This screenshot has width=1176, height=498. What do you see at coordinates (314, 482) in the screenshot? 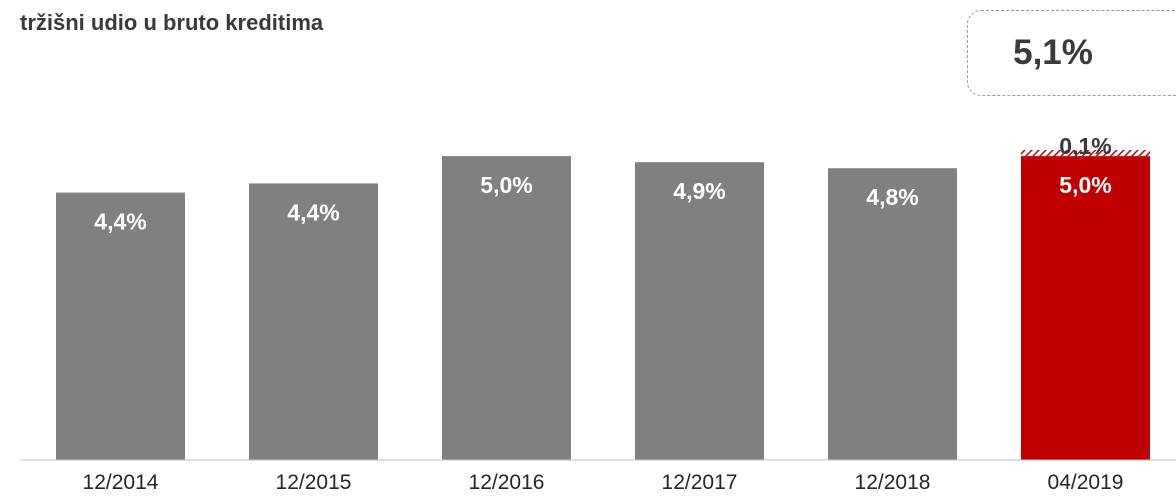
I see `category-label: 12/2015` at bounding box center [314, 482].